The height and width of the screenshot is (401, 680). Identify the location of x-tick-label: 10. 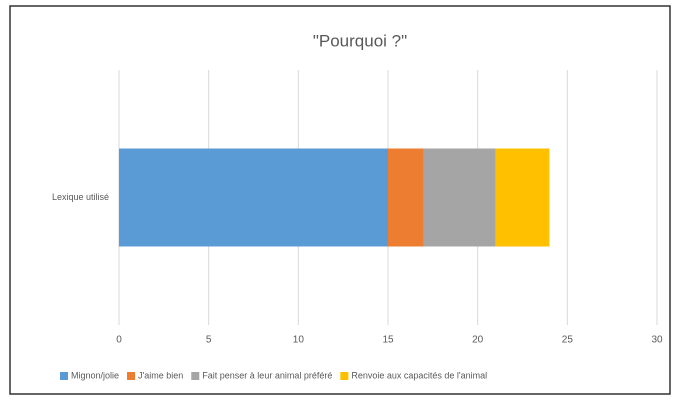
(299, 340).